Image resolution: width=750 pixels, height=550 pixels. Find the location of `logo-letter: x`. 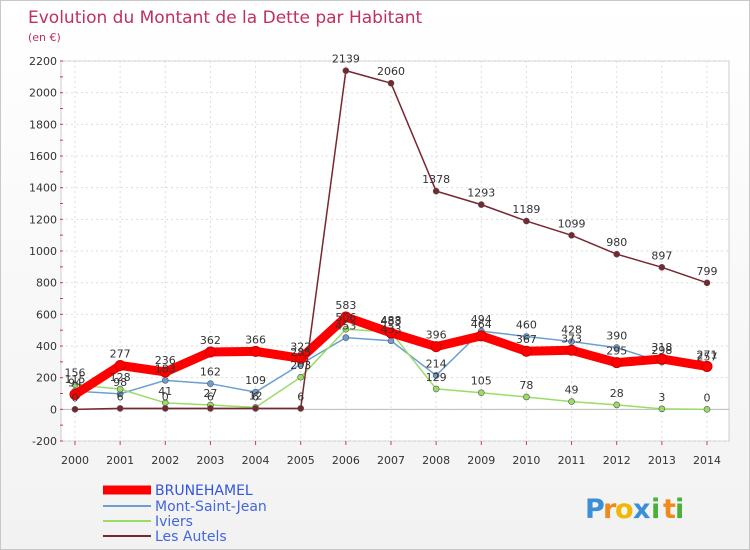

logo-letter: x is located at coordinates (641, 509).